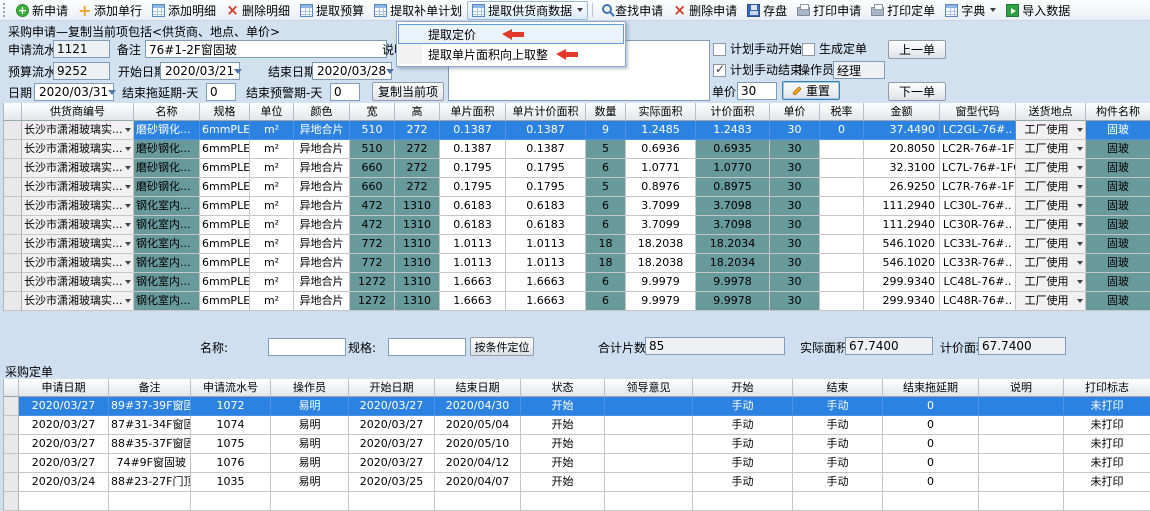 This screenshot has height=511, width=1150. I want to click on cell: 1074, so click(231, 425).